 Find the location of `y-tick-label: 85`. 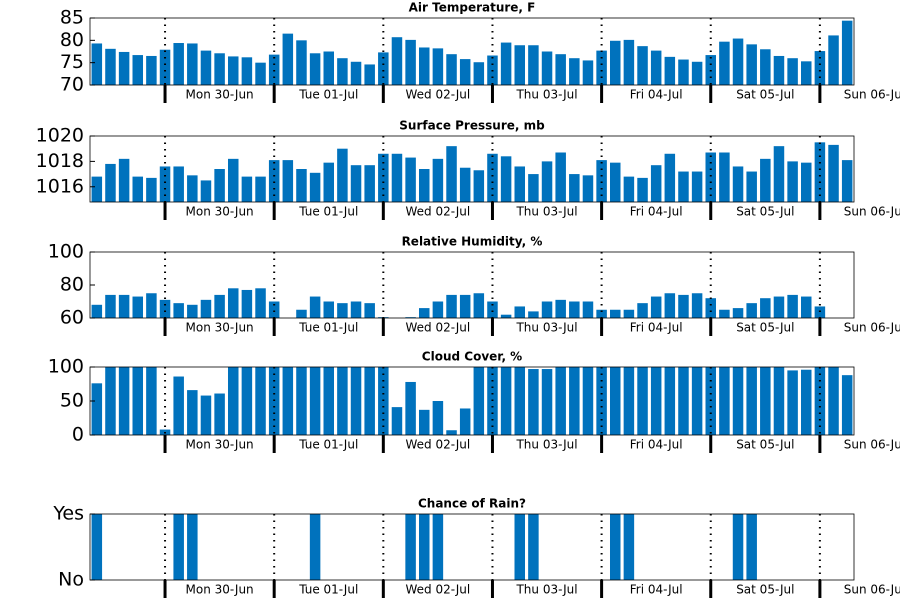

y-tick-label: 85 is located at coordinates (72, 18).